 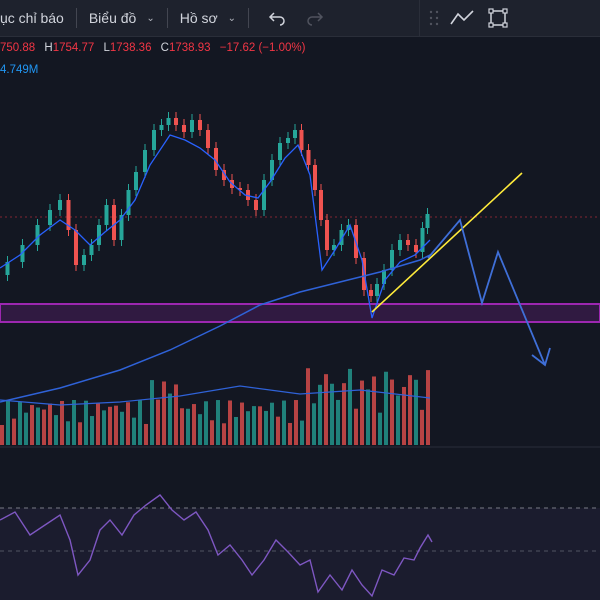 What do you see at coordinates (18, 48) in the screenshot?
I see `open-value: 750.88` at bounding box center [18, 48].